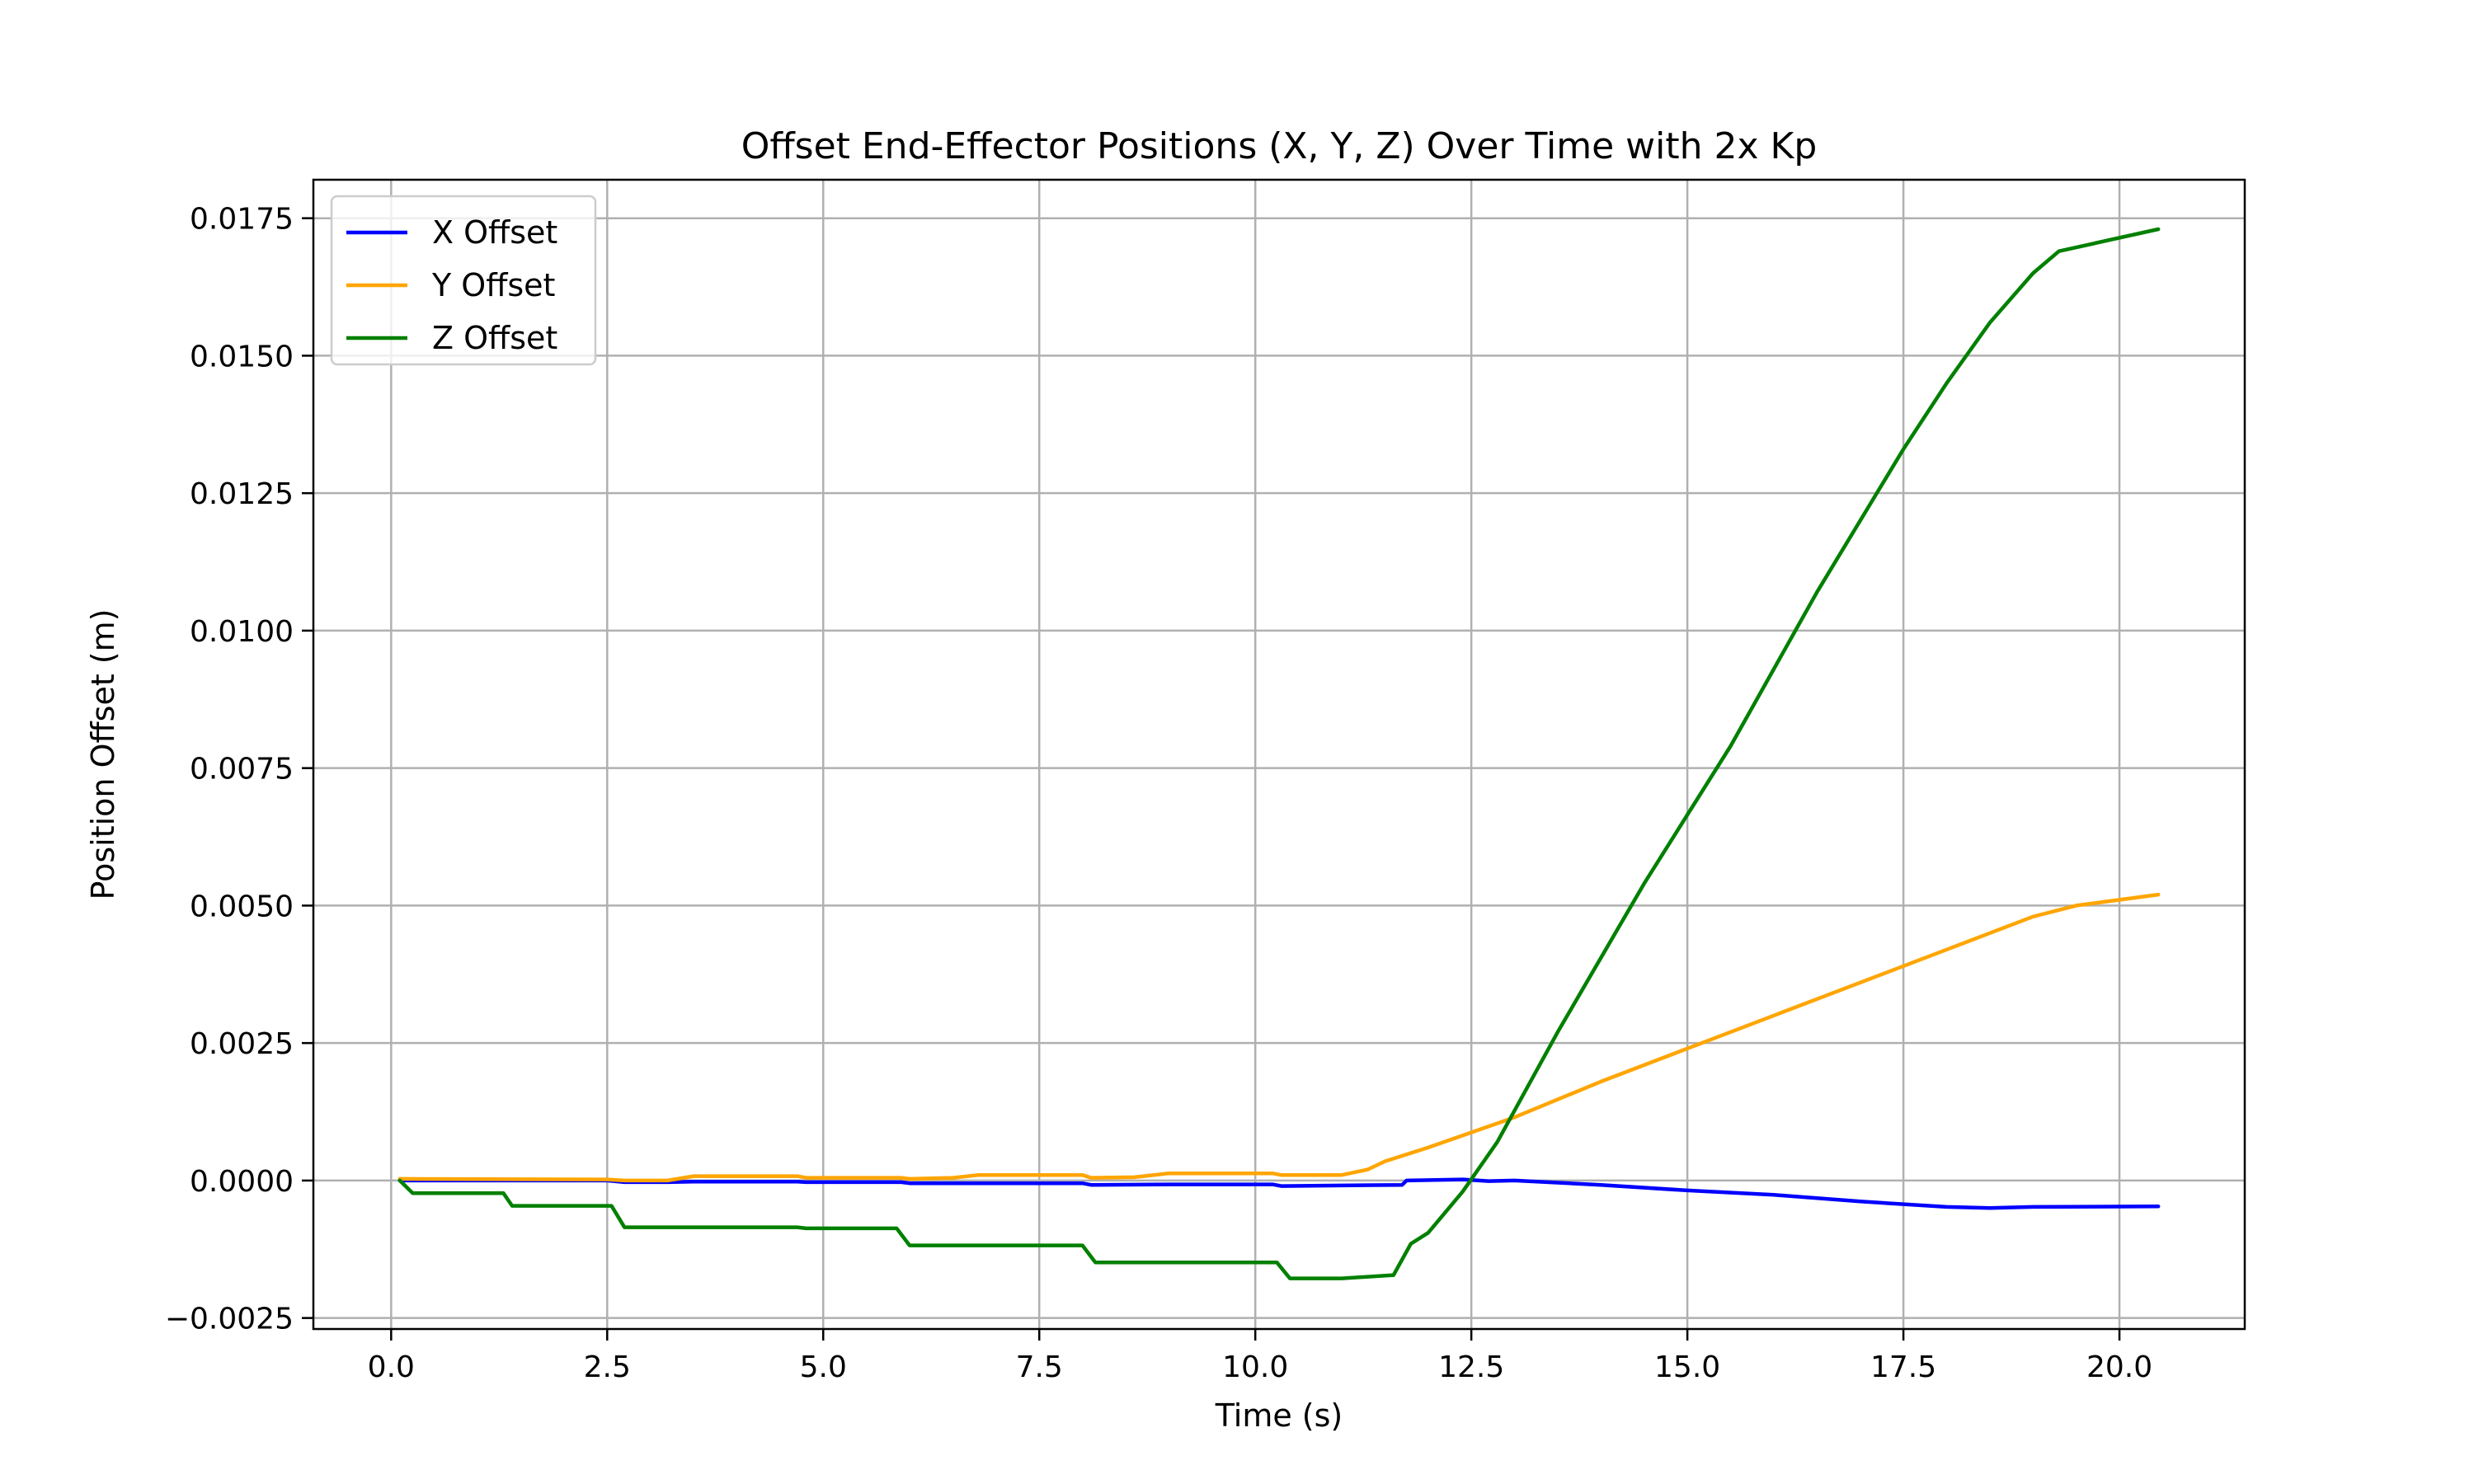  I want to click on series-line-x-offset, so click(1279, 1193).